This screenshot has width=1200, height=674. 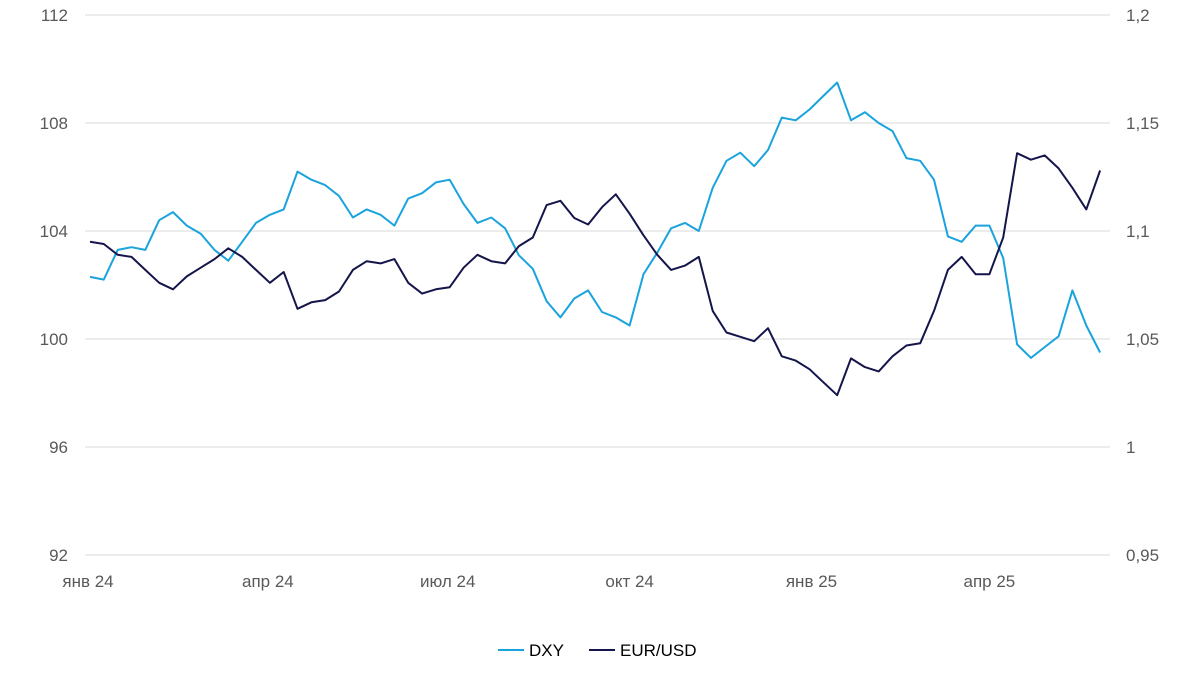 I want to click on x-tick-label: июл 24, so click(x=447, y=581).